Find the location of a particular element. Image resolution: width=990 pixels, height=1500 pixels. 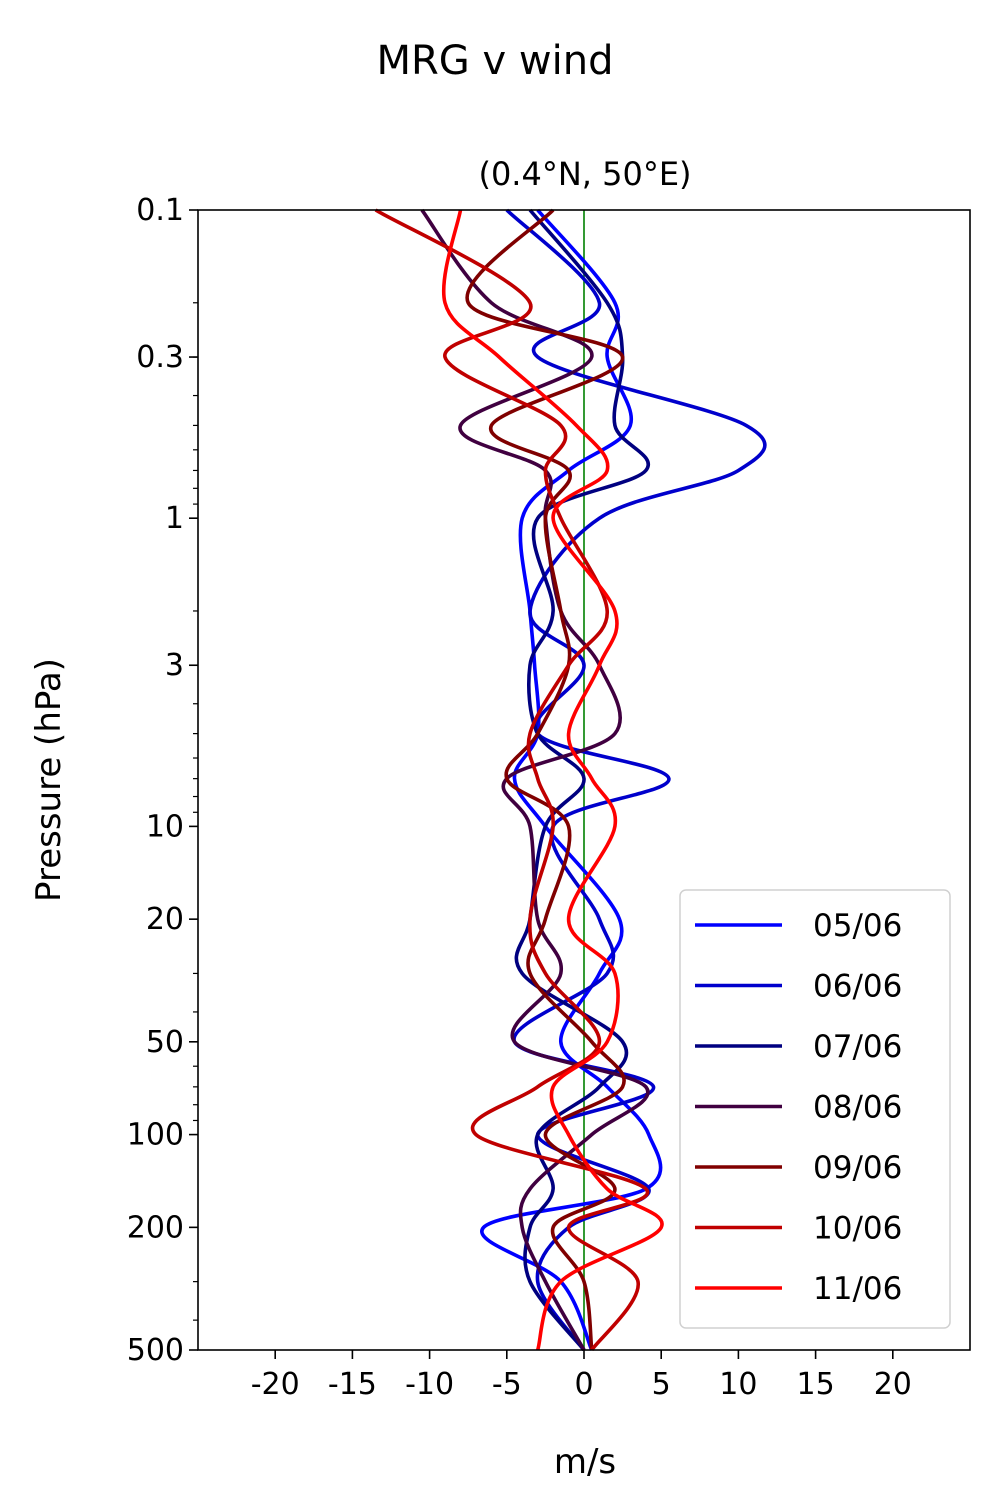

x-axis-label: m/s is located at coordinates (585, 1462).